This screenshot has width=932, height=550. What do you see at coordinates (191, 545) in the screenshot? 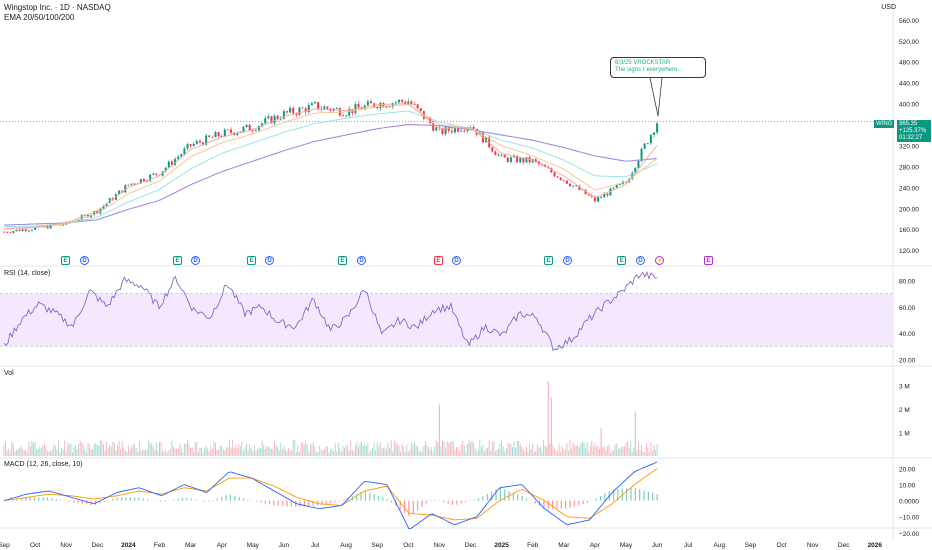
I see `time-tick-label: Mar` at bounding box center [191, 545].